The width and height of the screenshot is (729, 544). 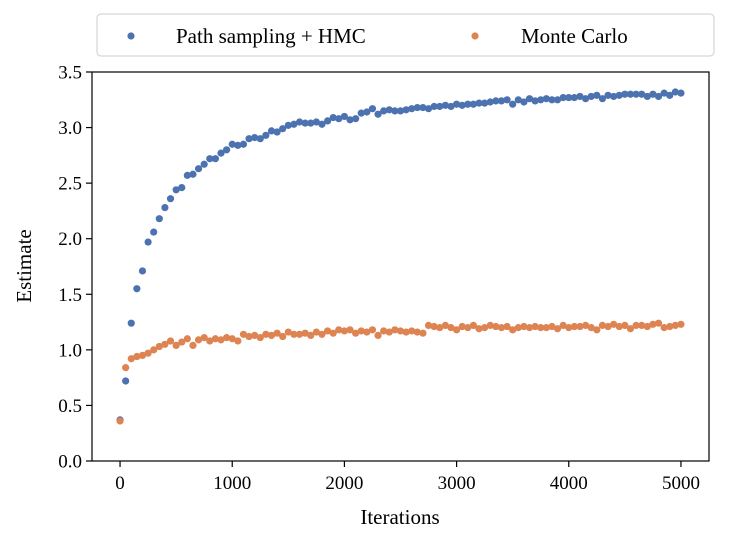 What do you see at coordinates (75, 268) in the screenshot?
I see `y-axis: 0.0 0.5 1.0 1.5 2.0 2.5 3.0 3.5` at bounding box center [75, 268].